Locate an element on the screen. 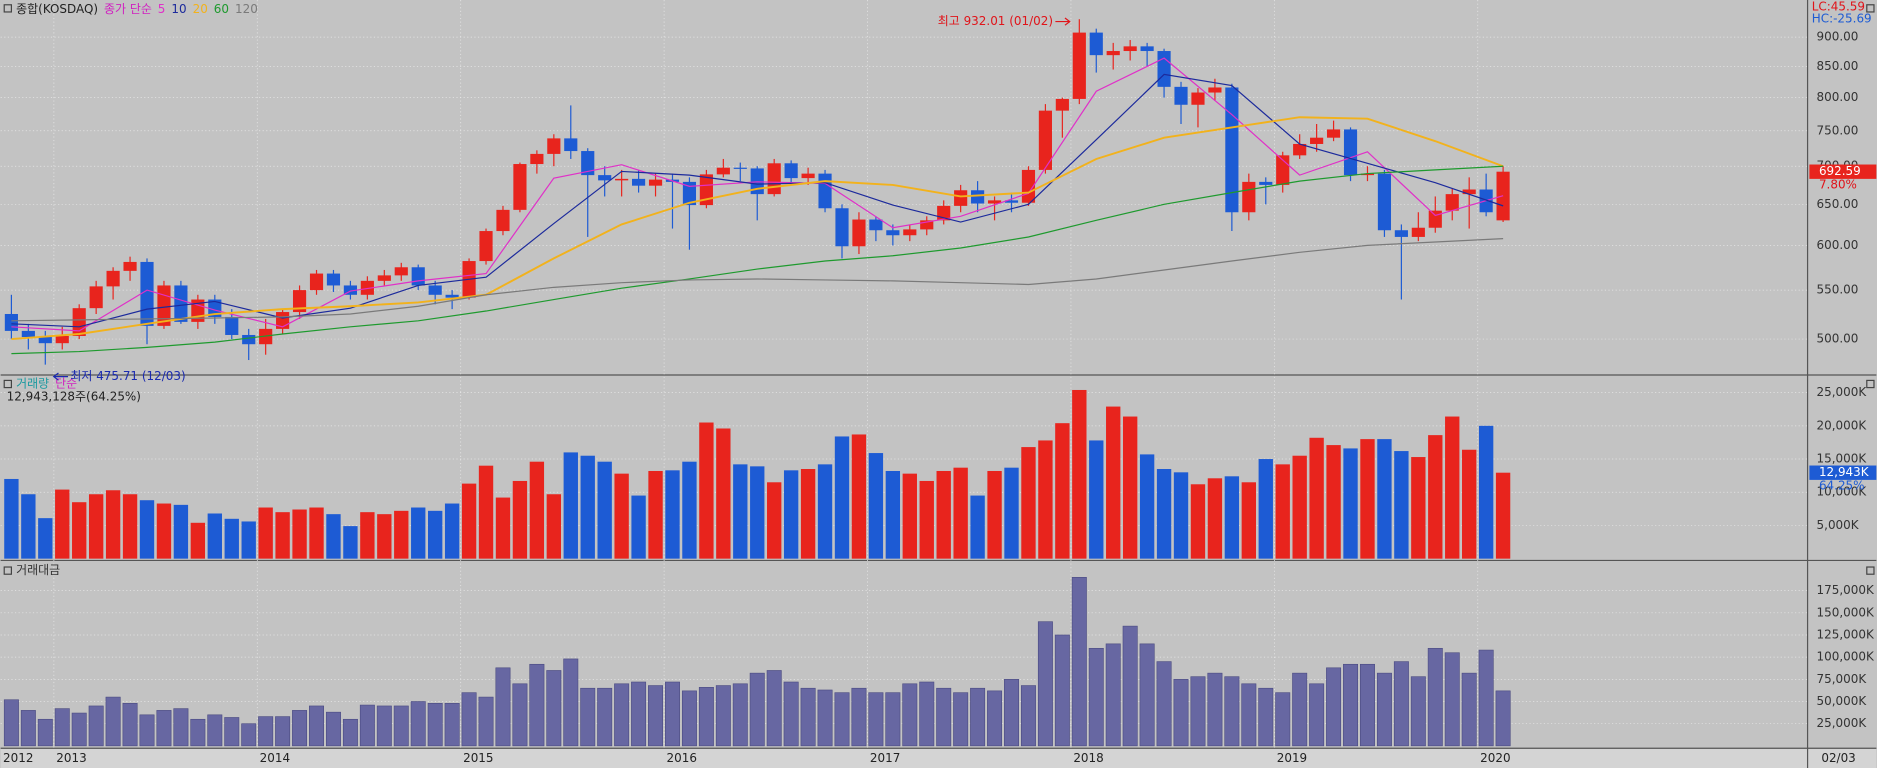 This screenshot has height=768, width=1877. legend-title: 종가 단순 is located at coordinates (128, 9).